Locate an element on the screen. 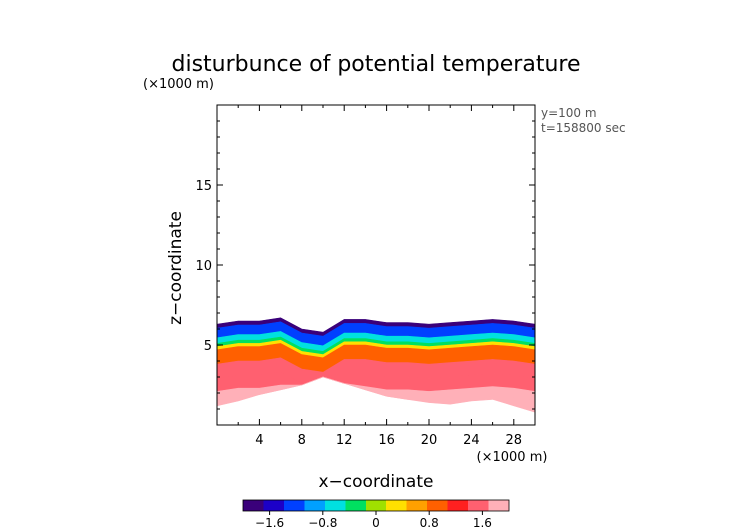 The image size is (752, 532). x-tick-label: 12 is located at coordinates (344, 440).